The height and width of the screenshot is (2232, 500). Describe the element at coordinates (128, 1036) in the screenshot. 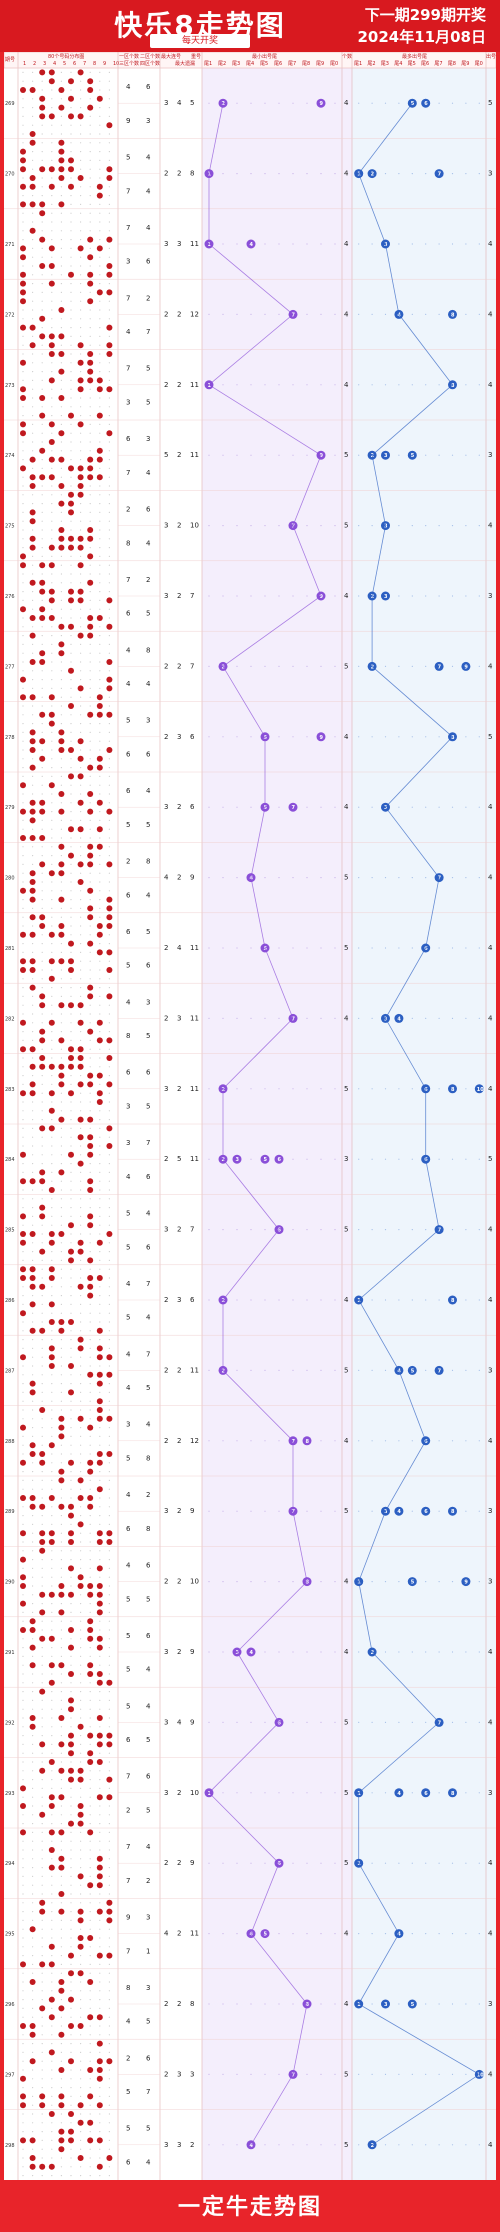

I see `zone3-count: 8` at that location.